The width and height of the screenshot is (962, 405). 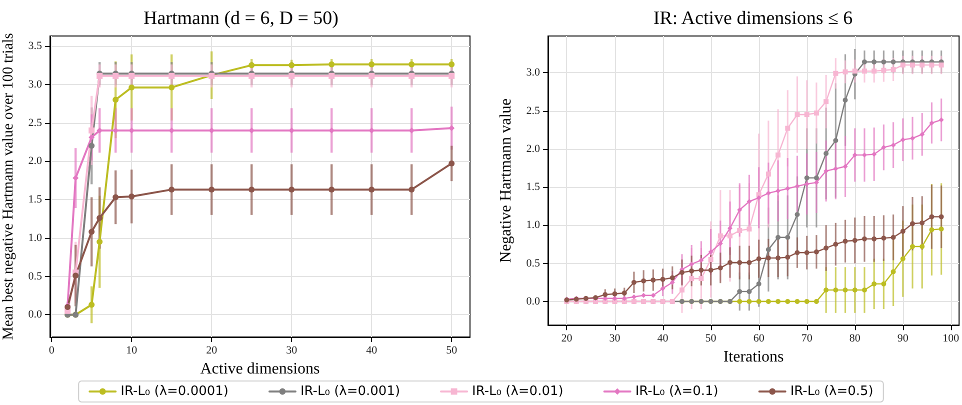 I want to click on legend-label: IR-L₀ (λ=0.0001), so click(x=174, y=391).